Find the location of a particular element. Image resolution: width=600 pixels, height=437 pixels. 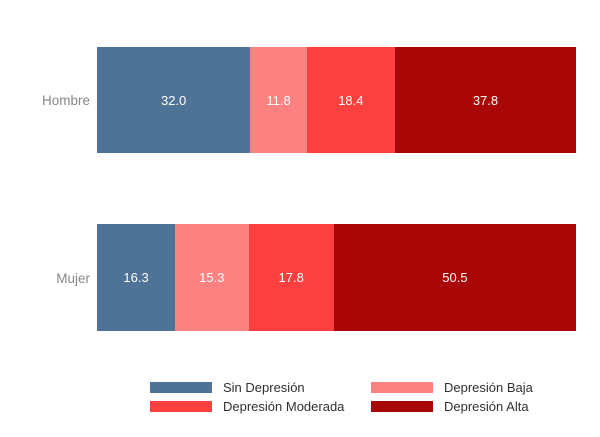

value-label: 32.0 is located at coordinates (173, 100).